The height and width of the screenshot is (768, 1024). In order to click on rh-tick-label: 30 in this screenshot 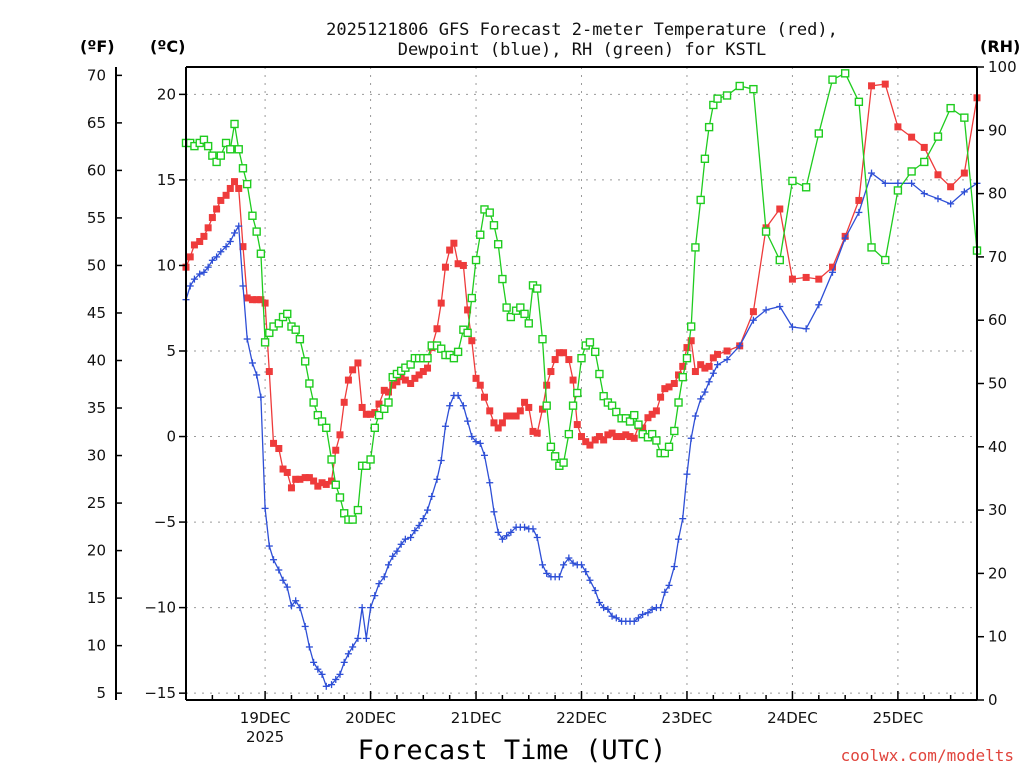, I will do `click(997, 510)`.